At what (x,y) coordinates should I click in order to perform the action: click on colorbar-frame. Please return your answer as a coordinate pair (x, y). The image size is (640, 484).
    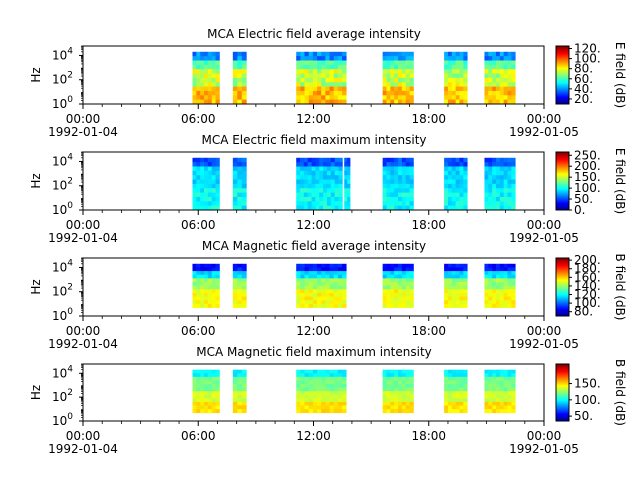
    Looking at the image, I should click on (562, 75).